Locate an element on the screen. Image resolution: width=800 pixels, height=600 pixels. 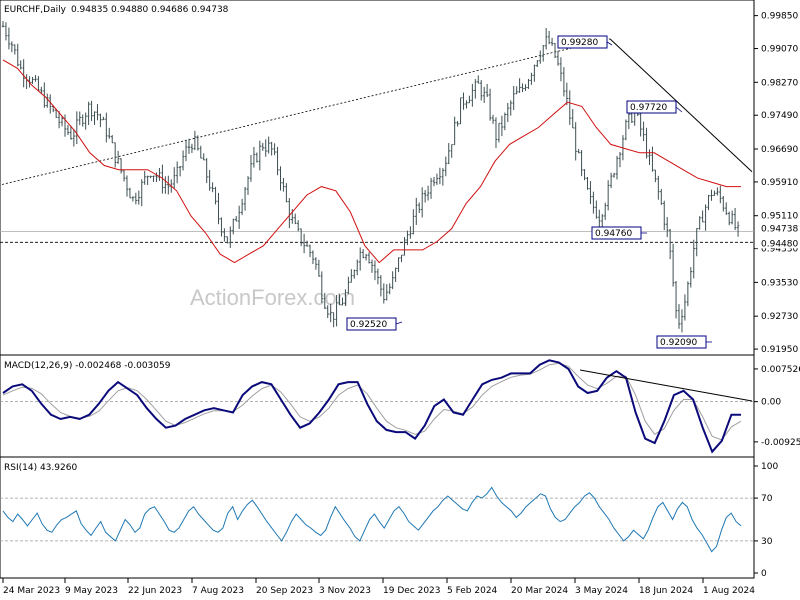
price-y-tick-label: 0.93530 is located at coordinates (779, 283).